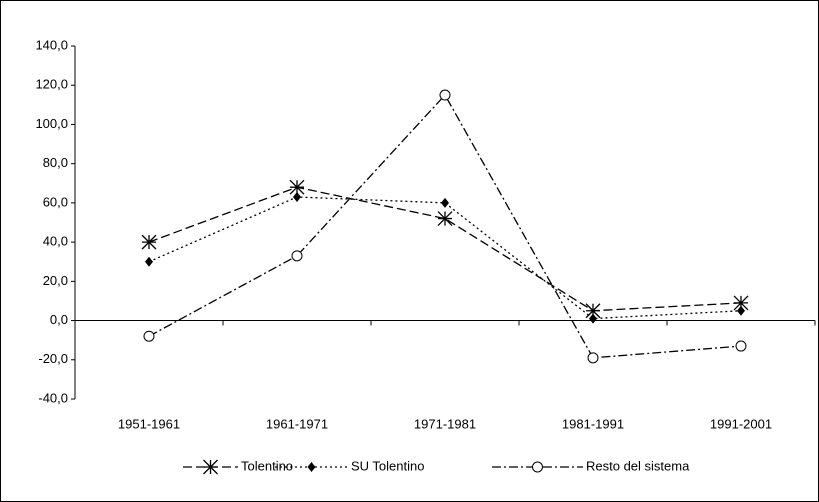 The height and width of the screenshot is (502, 819). I want to click on y-tick-label: 40,0, so click(55, 241).